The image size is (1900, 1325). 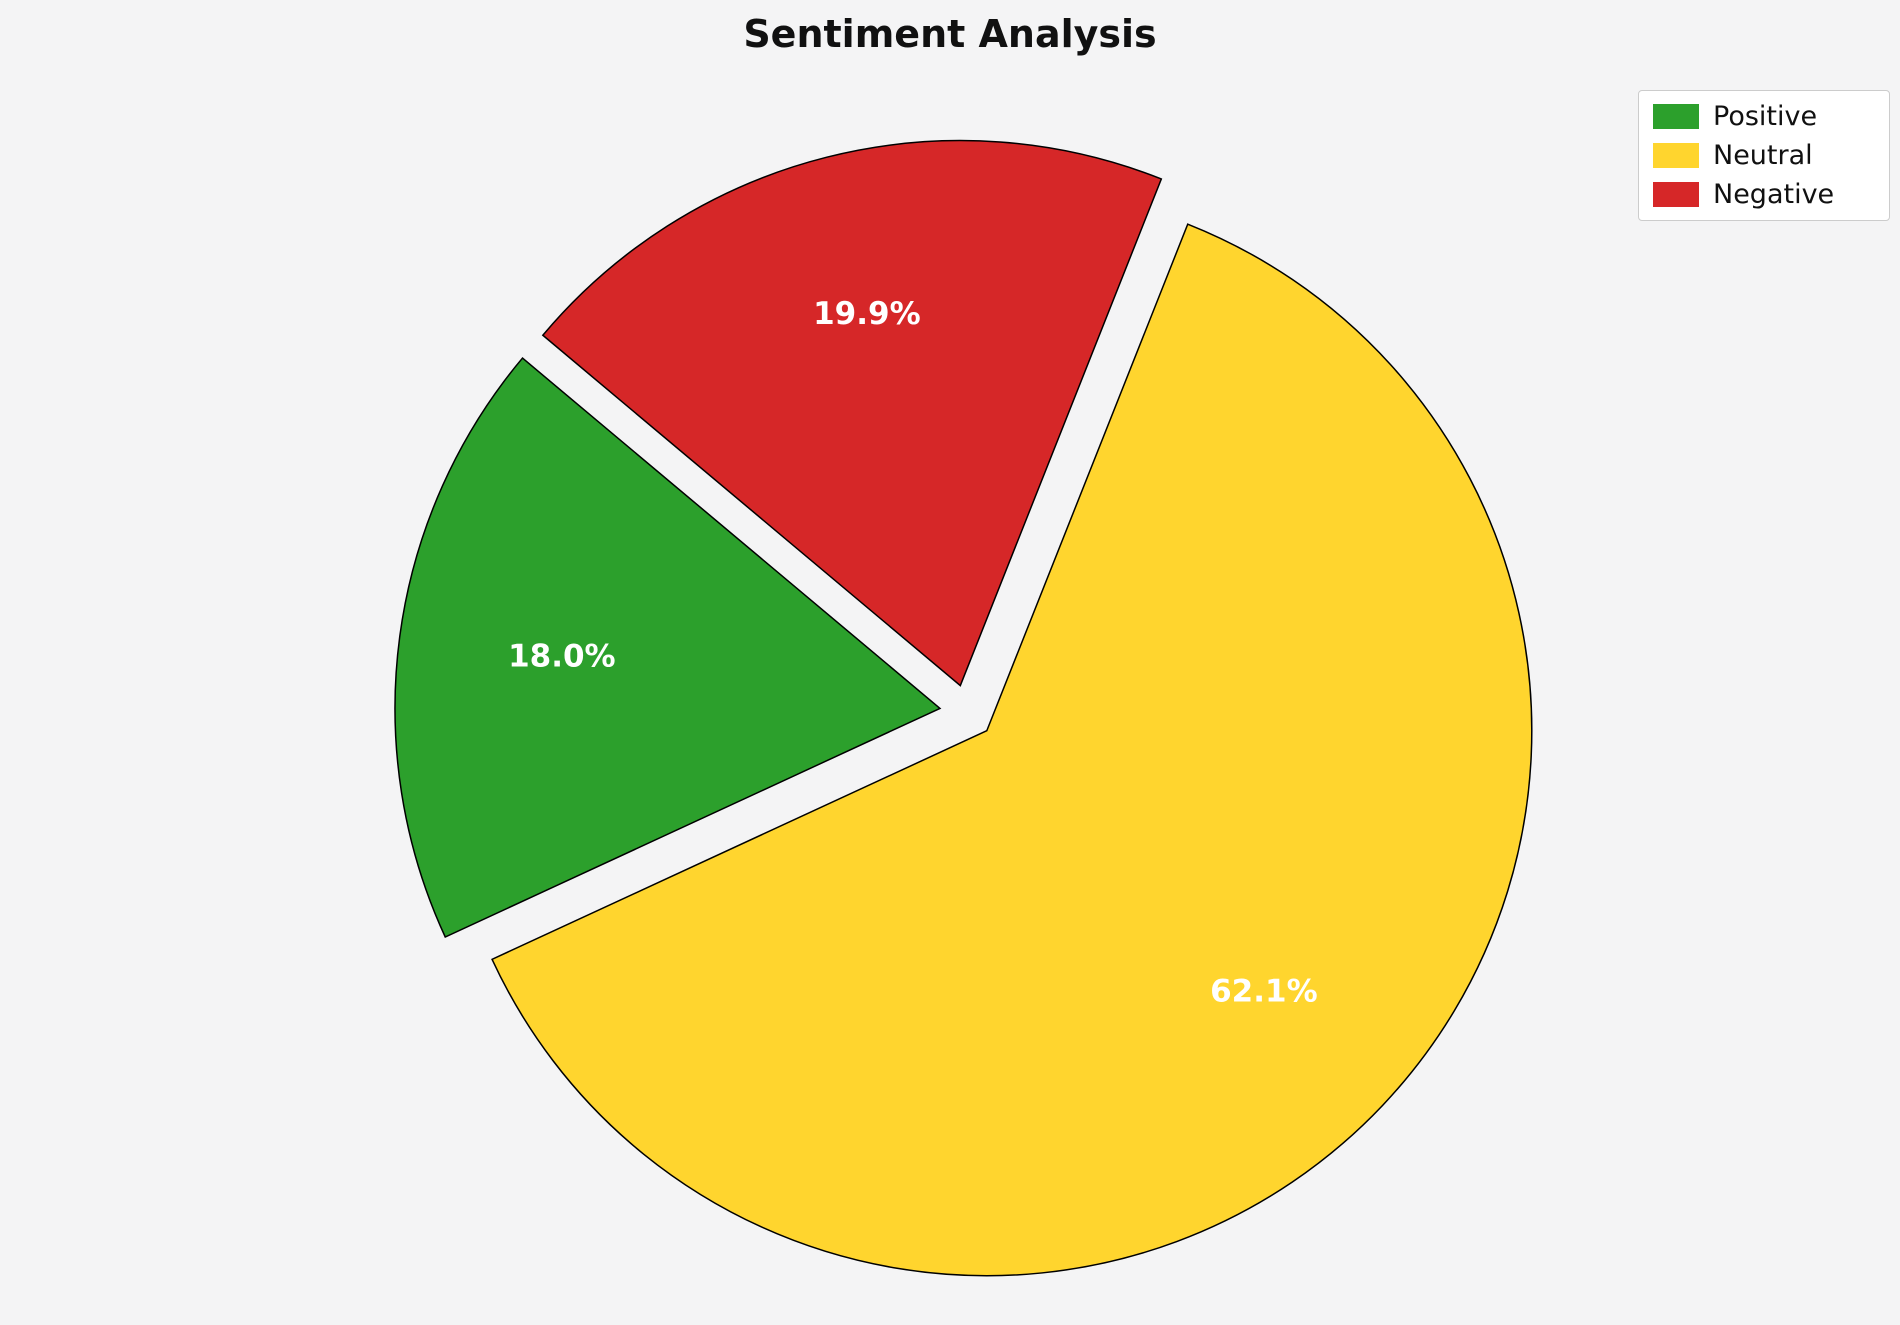 What do you see at coordinates (562, 656) in the screenshot?
I see `pie-slice-label-positive: 18.0%` at bounding box center [562, 656].